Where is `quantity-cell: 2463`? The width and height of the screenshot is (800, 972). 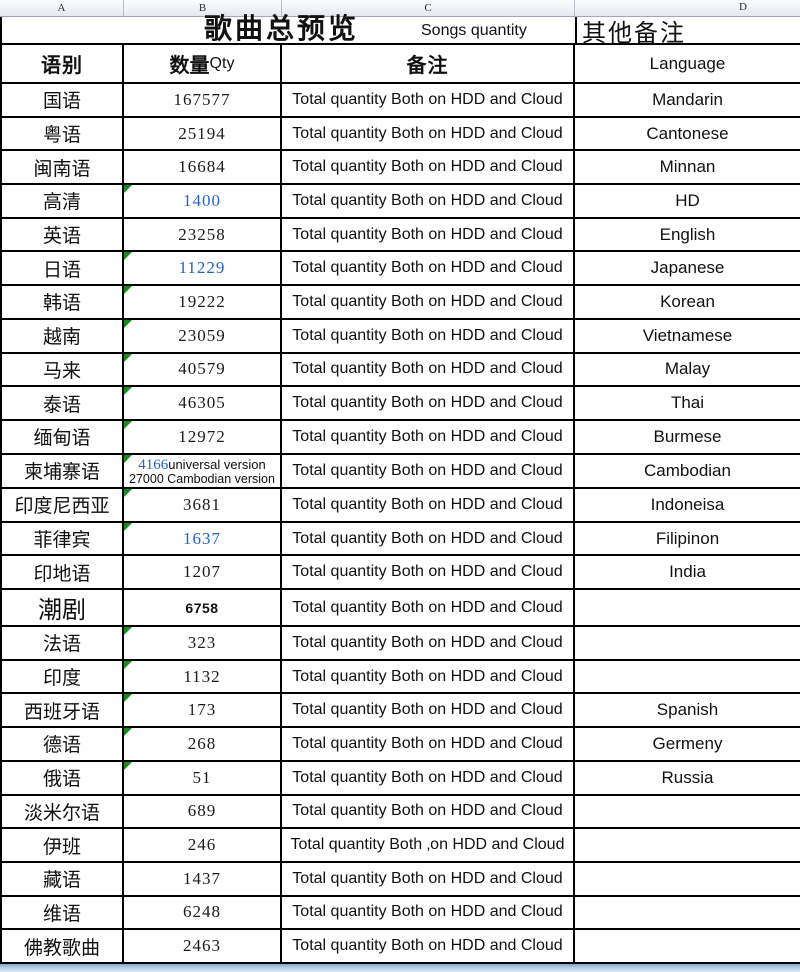
quantity-cell: 2463 is located at coordinates (203, 946).